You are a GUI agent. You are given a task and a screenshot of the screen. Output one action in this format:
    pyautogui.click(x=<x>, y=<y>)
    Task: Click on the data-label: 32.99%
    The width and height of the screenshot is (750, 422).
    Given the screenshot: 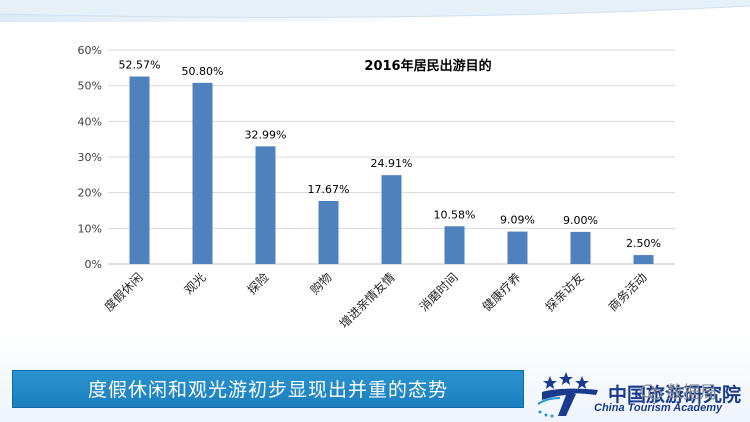 What is the action you would take?
    pyautogui.click(x=266, y=134)
    